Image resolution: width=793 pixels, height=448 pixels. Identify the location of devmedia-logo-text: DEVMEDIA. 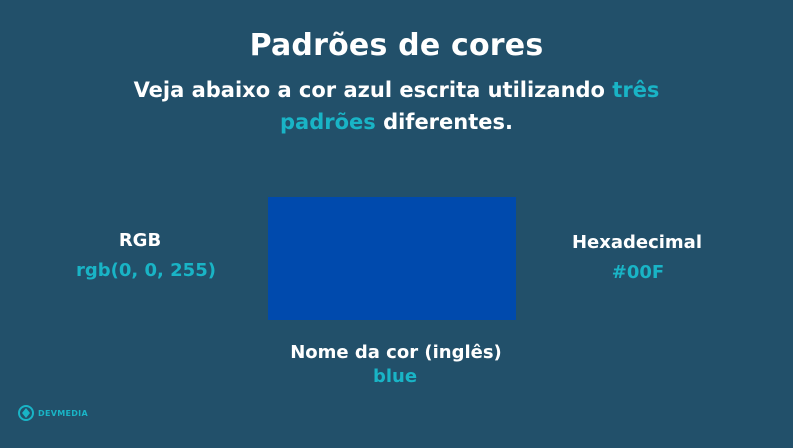
(63, 413).